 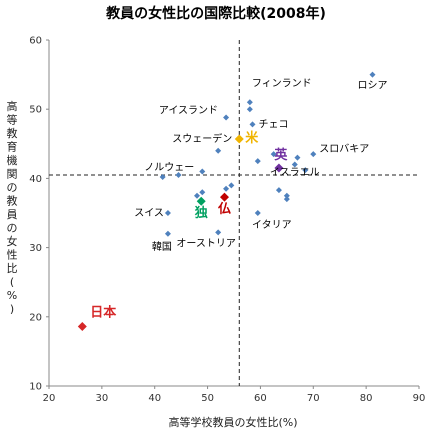 What do you see at coordinates (35, 387) in the screenshot?
I see `y-tick-label: 10` at bounding box center [35, 387].